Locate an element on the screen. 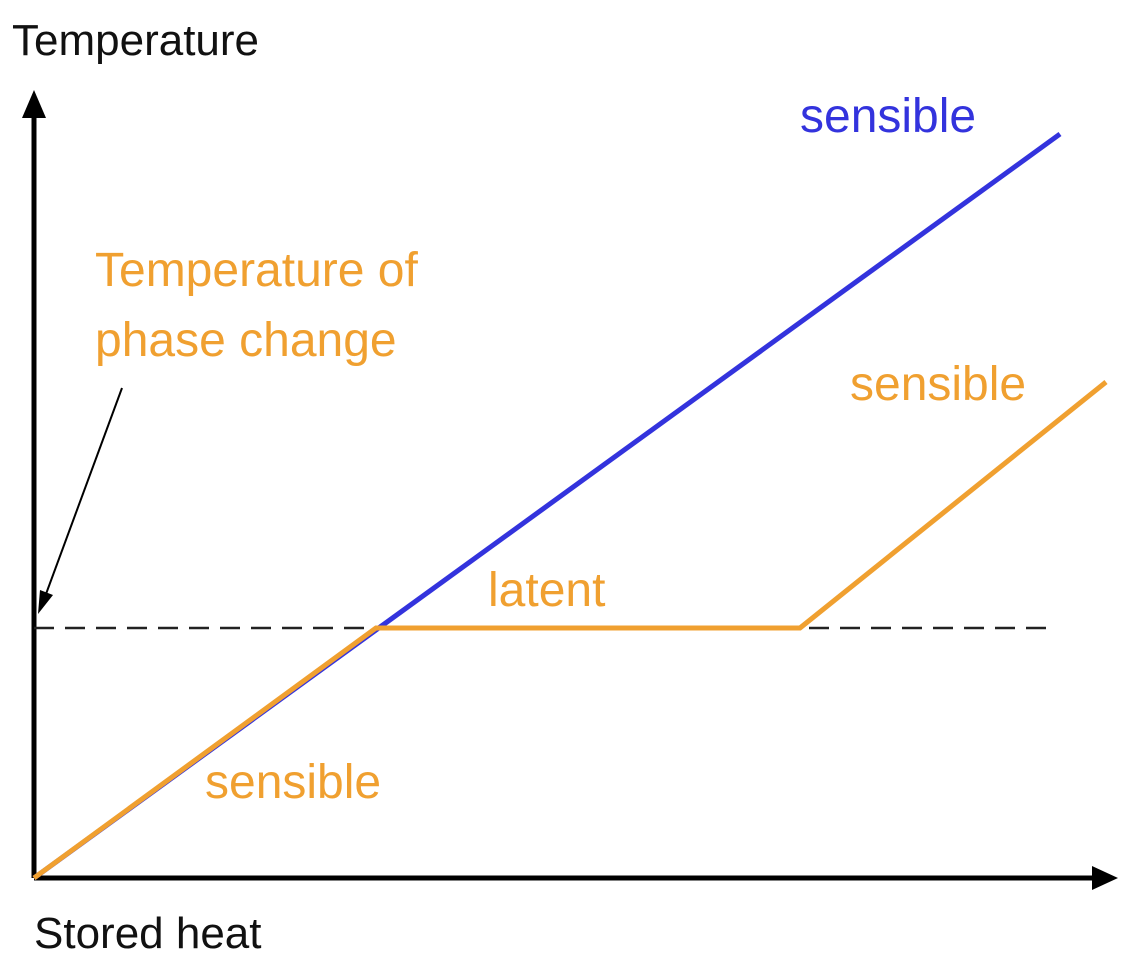 The image size is (1134, 966). arrow-right-icon is located at coordinates (1105, 878).